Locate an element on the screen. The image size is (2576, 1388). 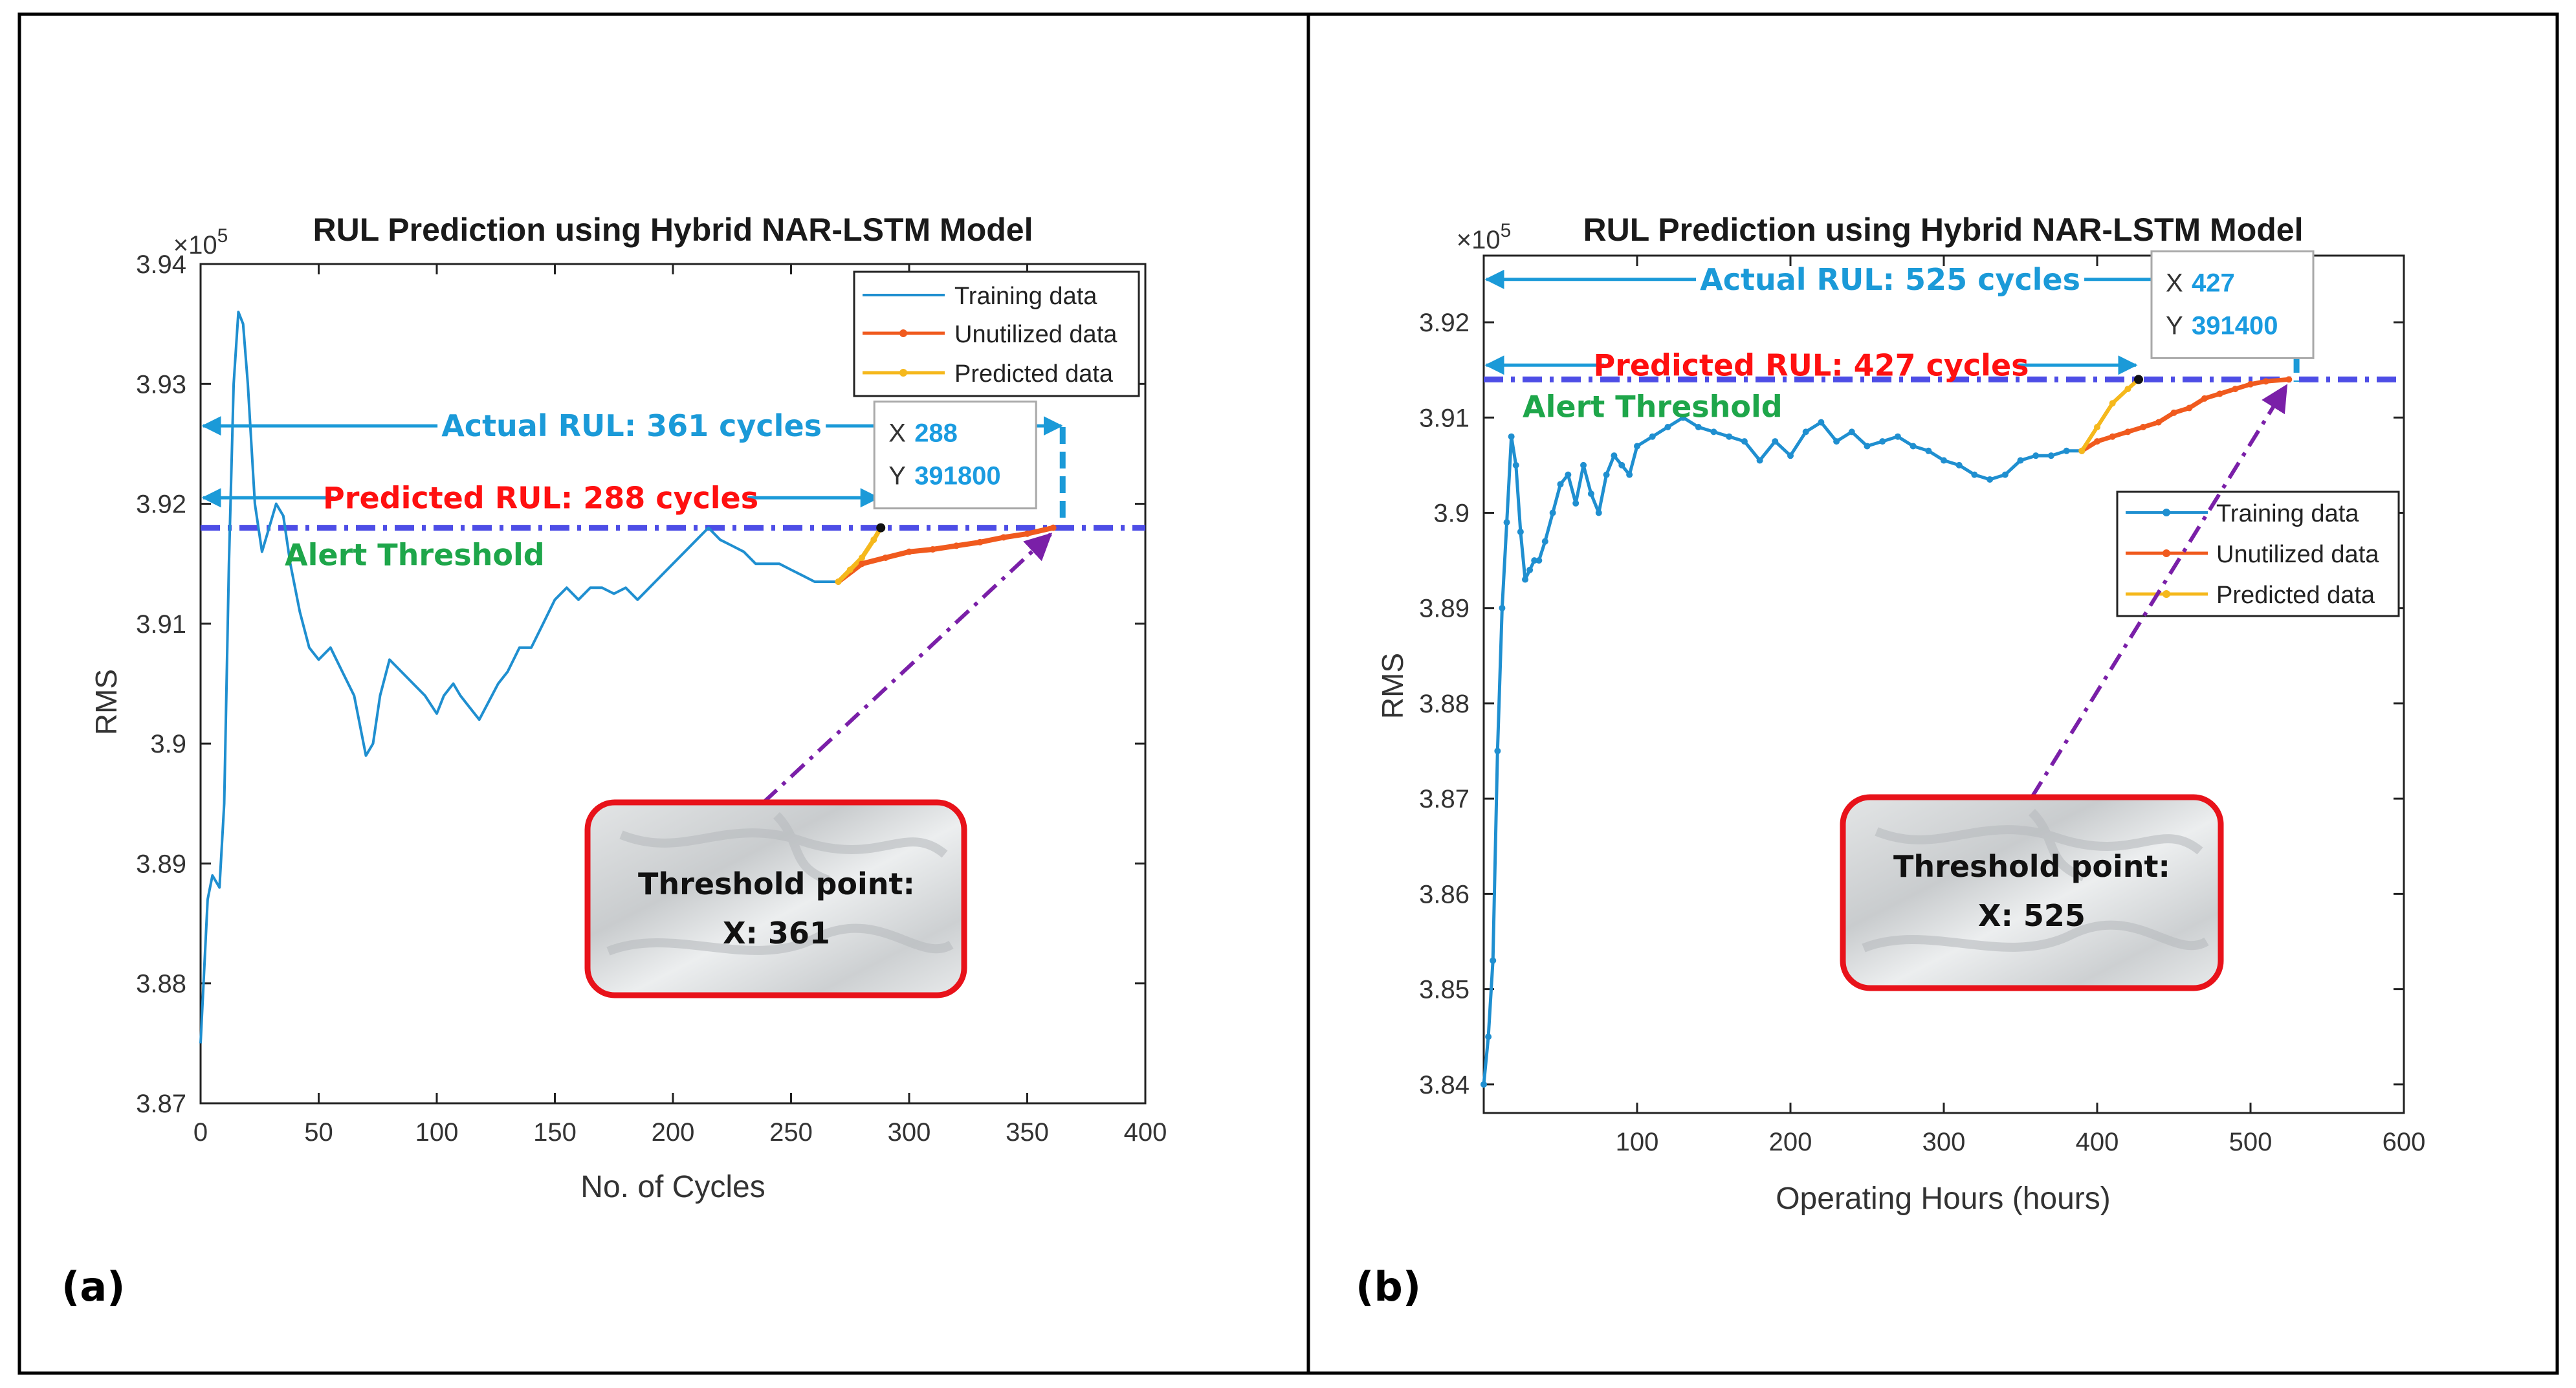
panel-b-predicted-rul-label: Predicted RUL: 427 cycles is located at coordinates (1811, 364).